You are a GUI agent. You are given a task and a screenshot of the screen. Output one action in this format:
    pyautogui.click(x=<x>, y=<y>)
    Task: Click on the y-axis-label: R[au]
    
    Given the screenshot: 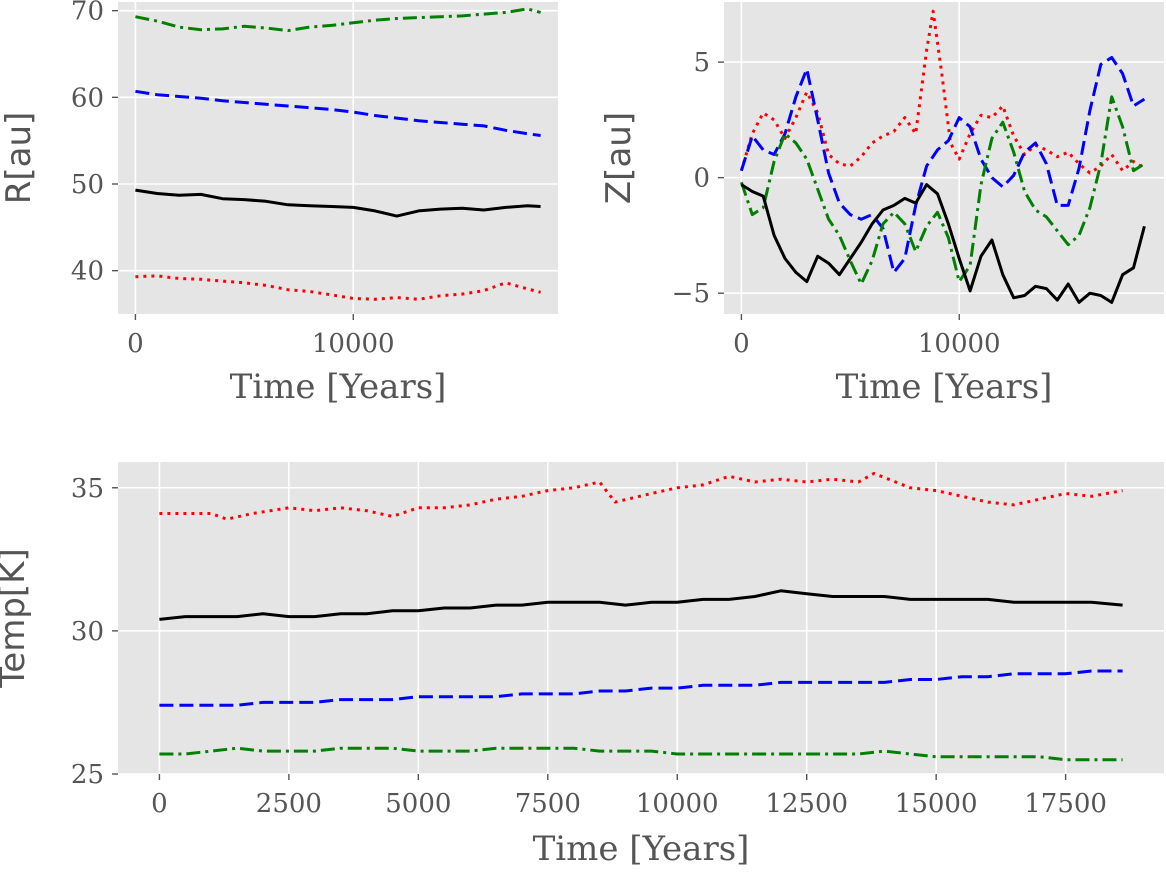 What is the action you would take?
    pyautogui.click(x=19, y=158)
    